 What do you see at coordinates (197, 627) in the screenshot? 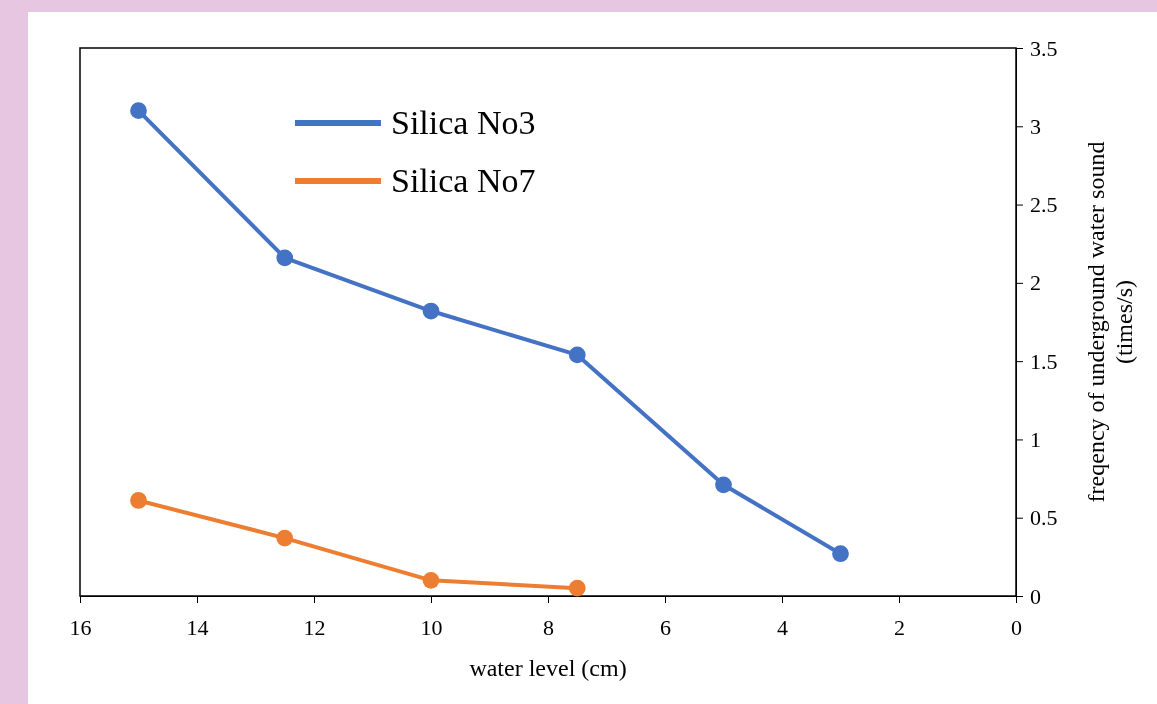
I see `x-tick-label: 14` at bounding box center [197, 627].